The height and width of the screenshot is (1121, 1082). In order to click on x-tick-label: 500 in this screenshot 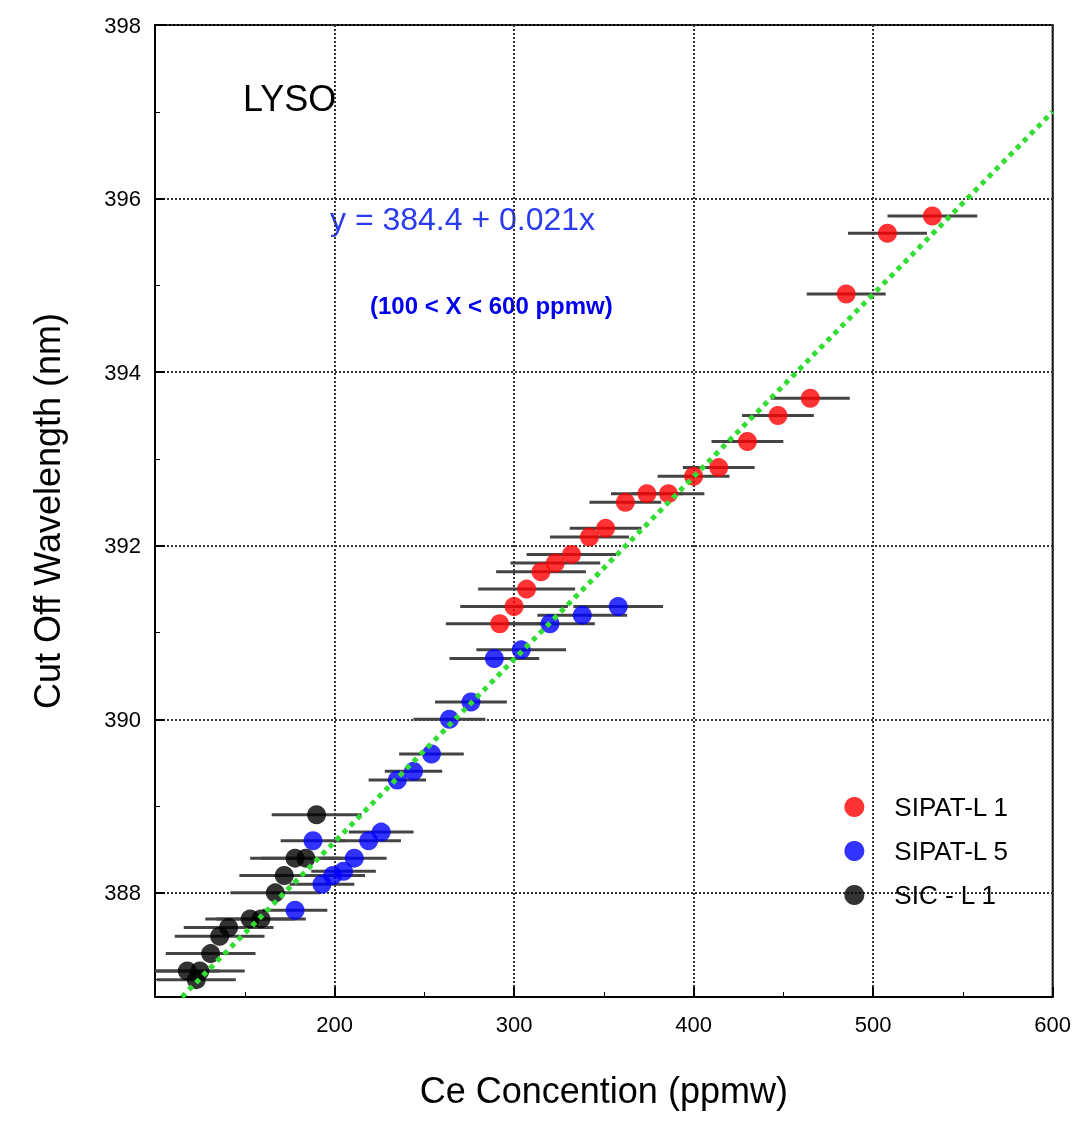, I will do `click(873, 1024)`.